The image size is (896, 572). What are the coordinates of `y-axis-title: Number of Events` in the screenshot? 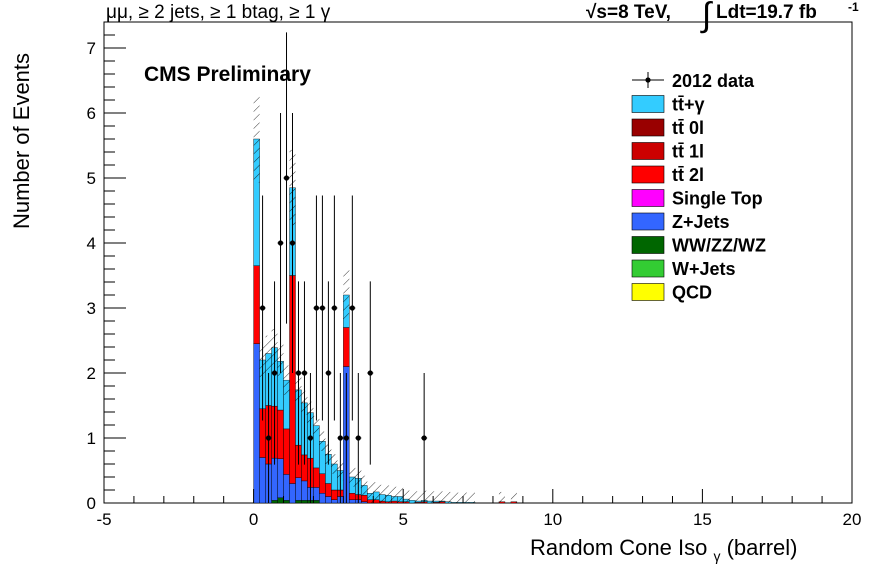 It's located at (21, 141).